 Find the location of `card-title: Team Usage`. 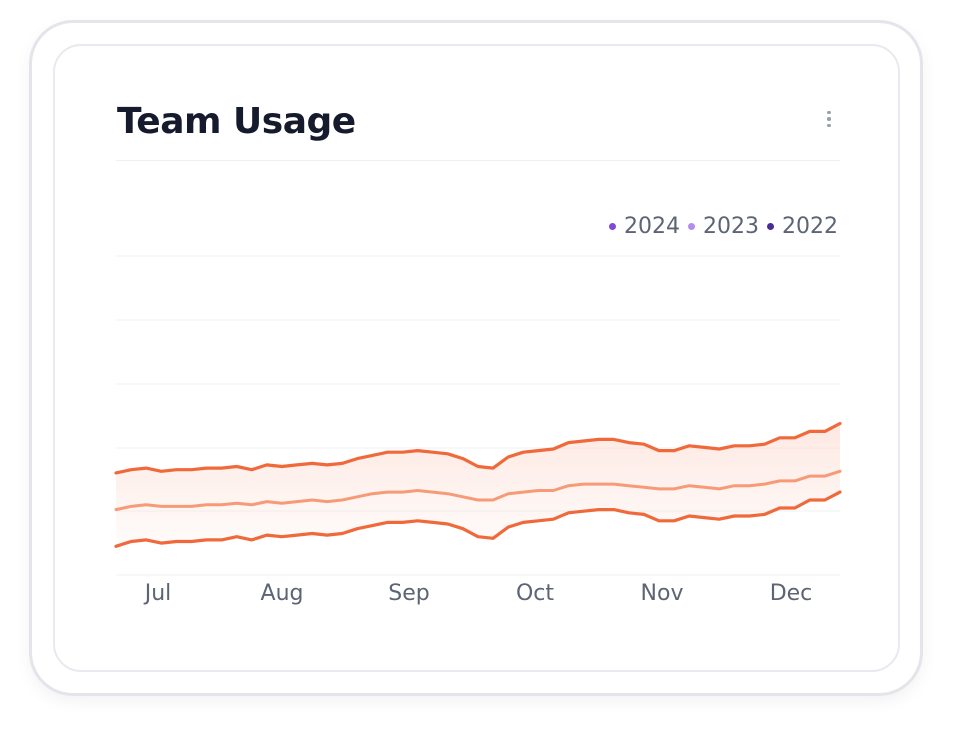

card-title: Team Usage is located at coordinates (236, 121).